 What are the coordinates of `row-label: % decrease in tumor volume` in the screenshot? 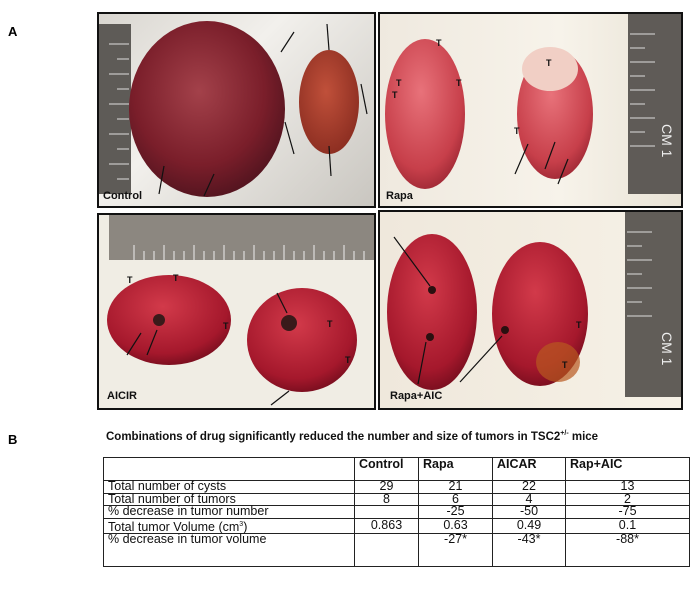 It's located at (229, 550).